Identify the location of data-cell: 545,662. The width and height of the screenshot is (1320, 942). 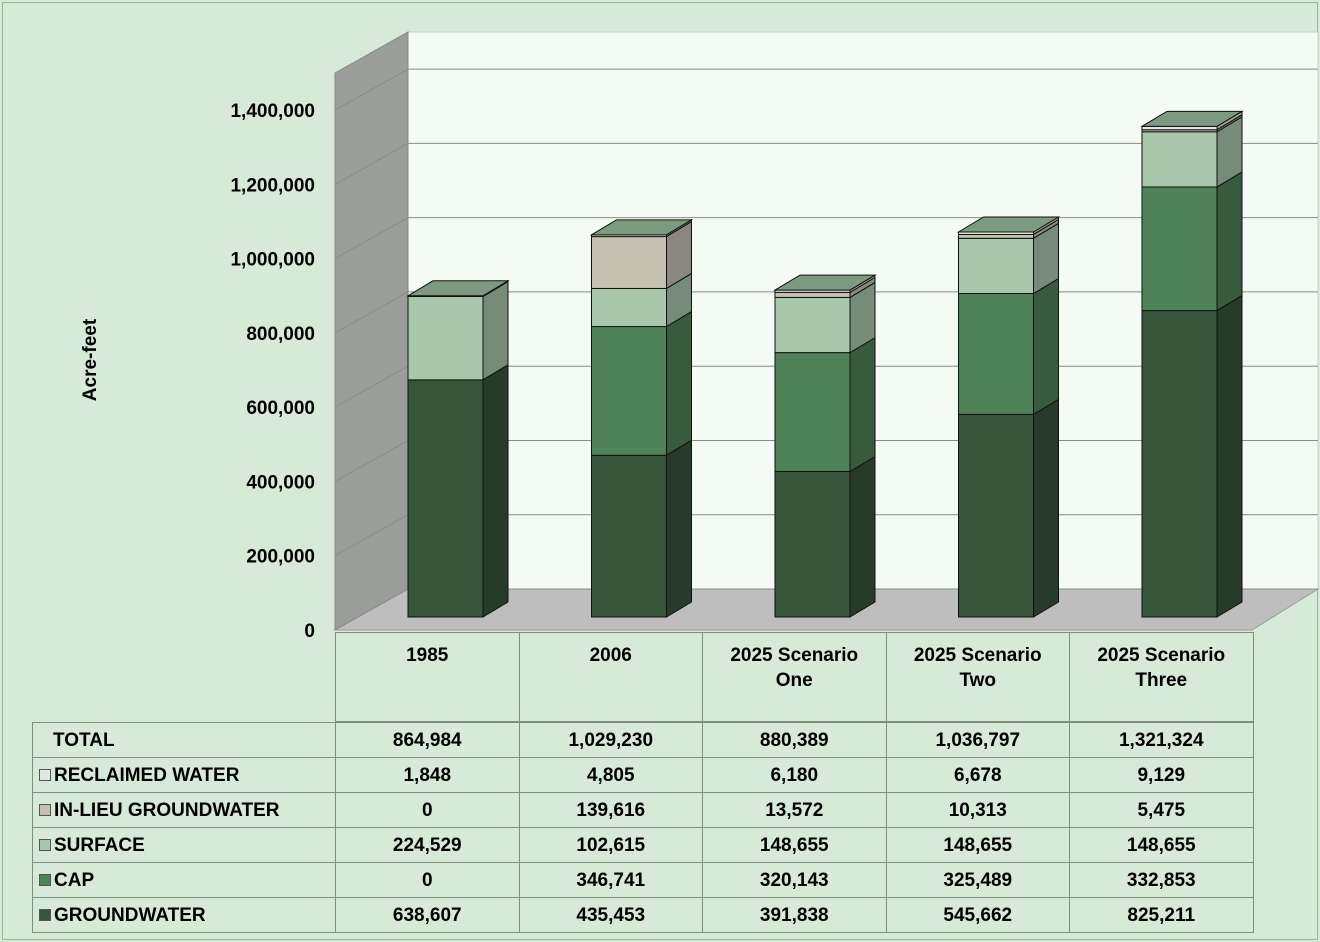
(977, 915).